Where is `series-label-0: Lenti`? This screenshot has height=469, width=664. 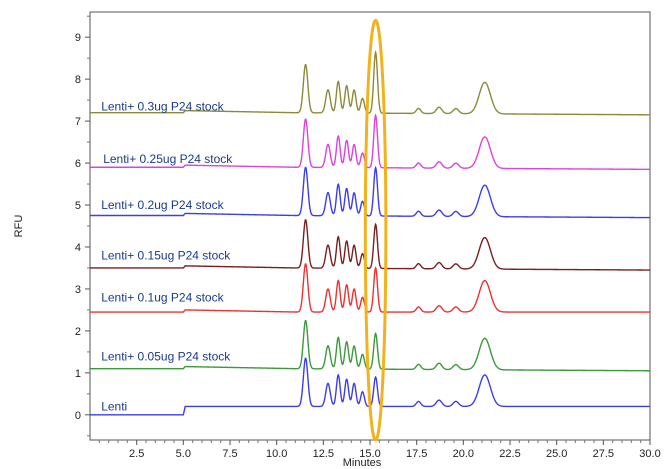
series-label-0: Lenti is located at coordinates (114, 407).